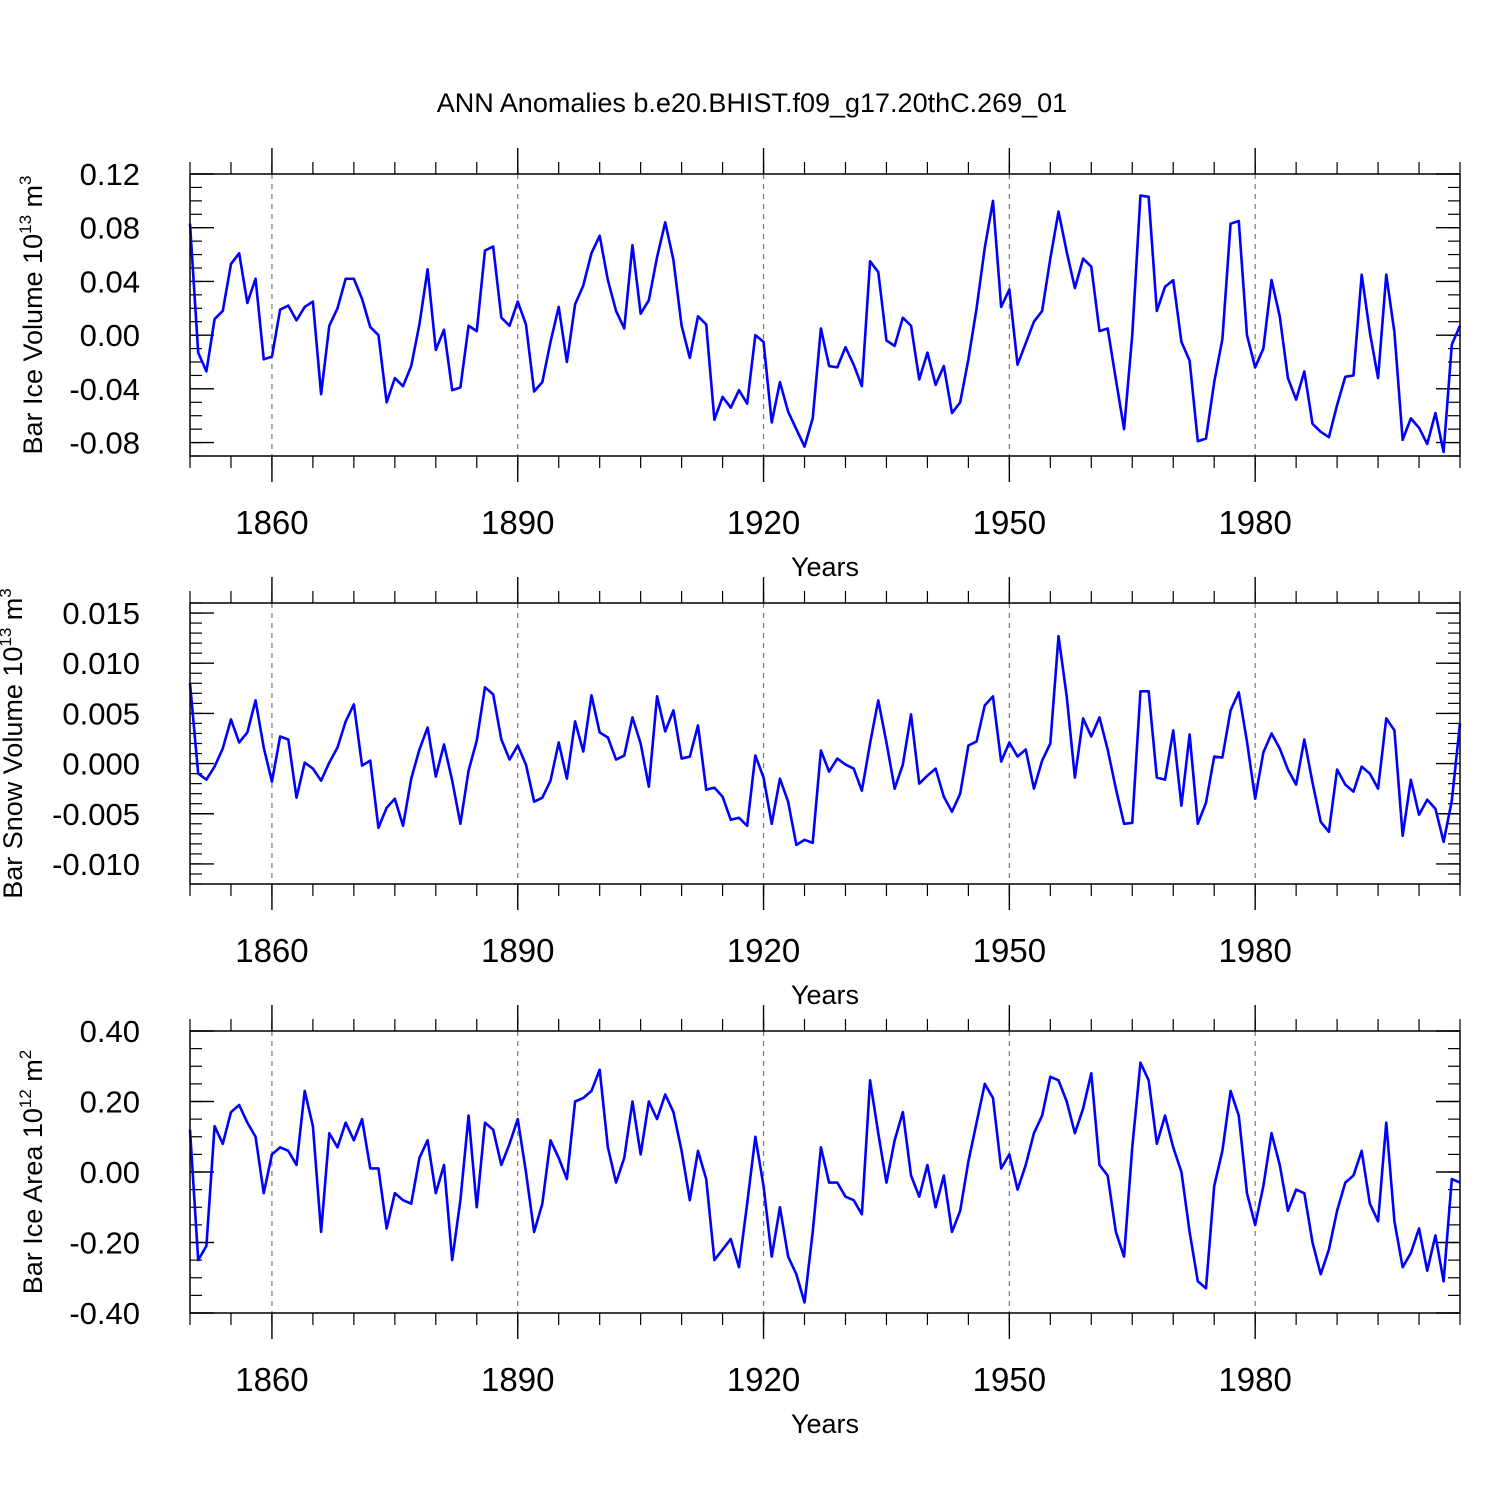 The width and height of the screenshot is (1500, 1500). I want to click on y-tick-label: -0.20, so click(104, 1243).